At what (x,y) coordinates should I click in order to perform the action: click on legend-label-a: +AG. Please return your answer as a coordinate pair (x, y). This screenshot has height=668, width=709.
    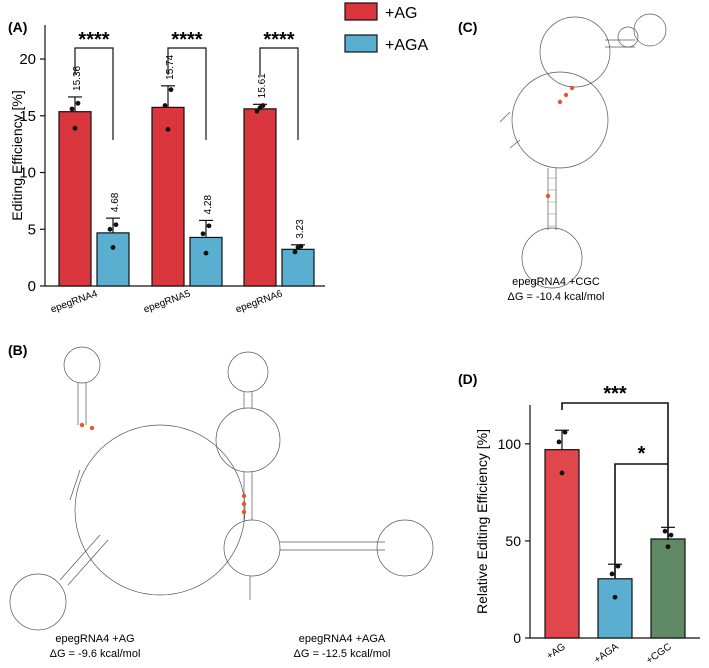
    Looking at the image, I should click on (401, 13).